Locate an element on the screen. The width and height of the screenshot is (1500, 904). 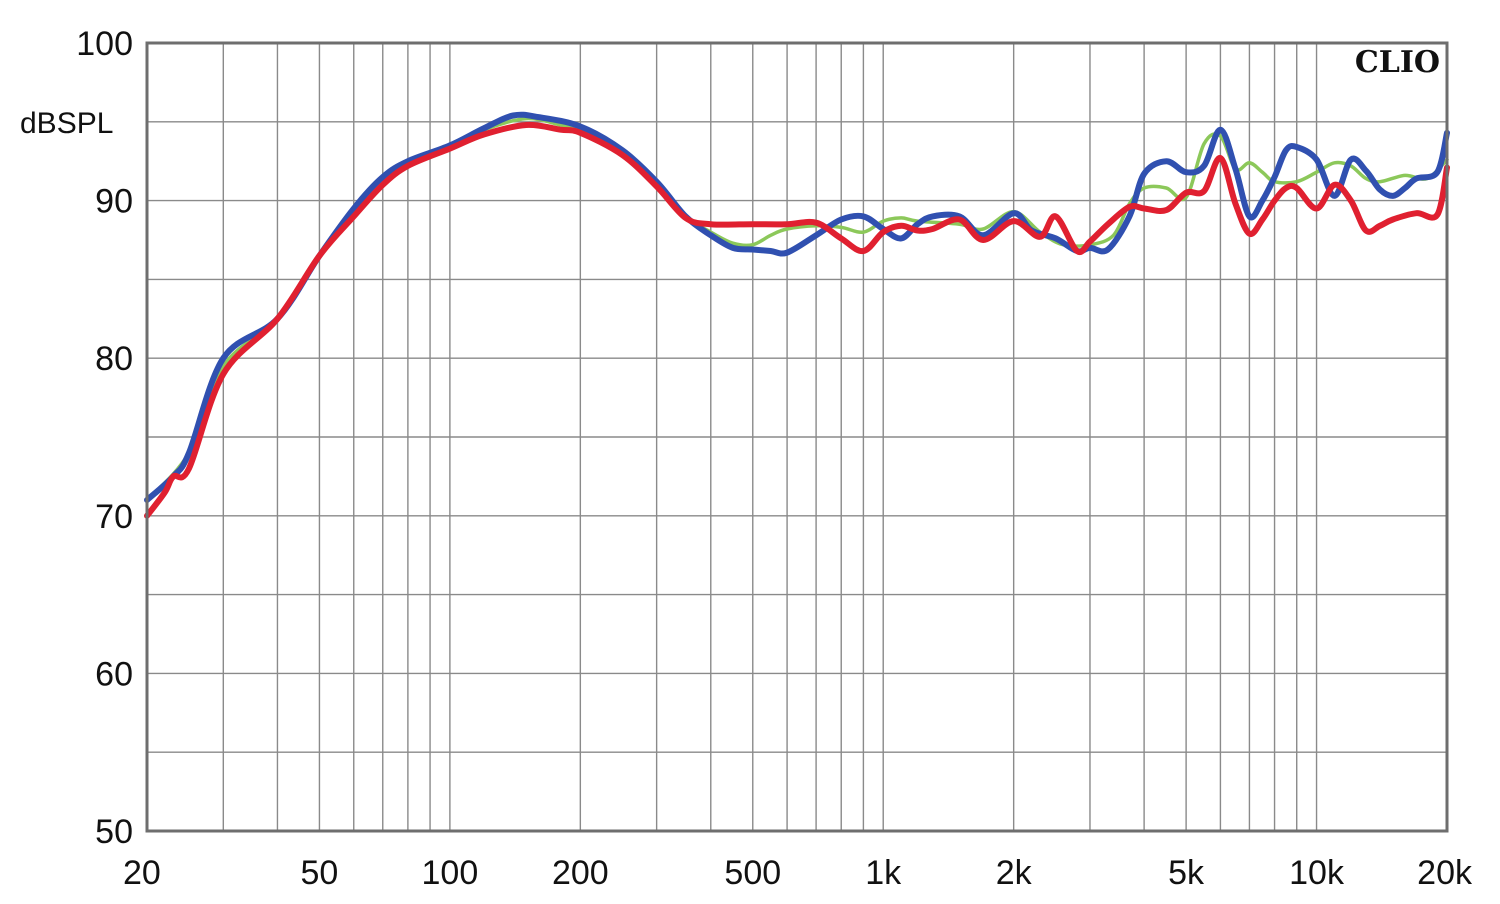
y-tick-label: 80 is located at coordinates (114, 359).